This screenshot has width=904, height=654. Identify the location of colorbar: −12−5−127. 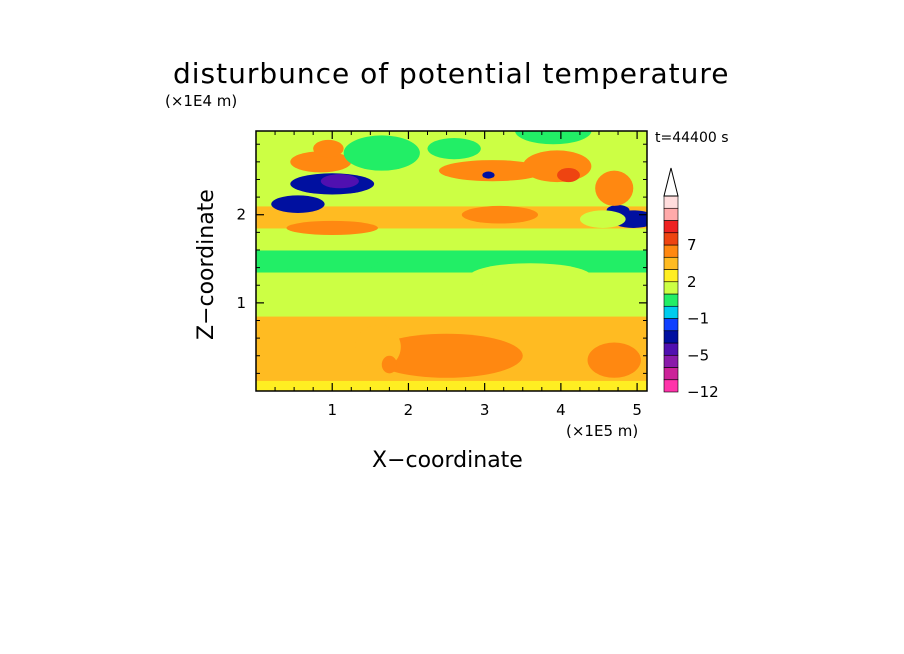
(691, 284).